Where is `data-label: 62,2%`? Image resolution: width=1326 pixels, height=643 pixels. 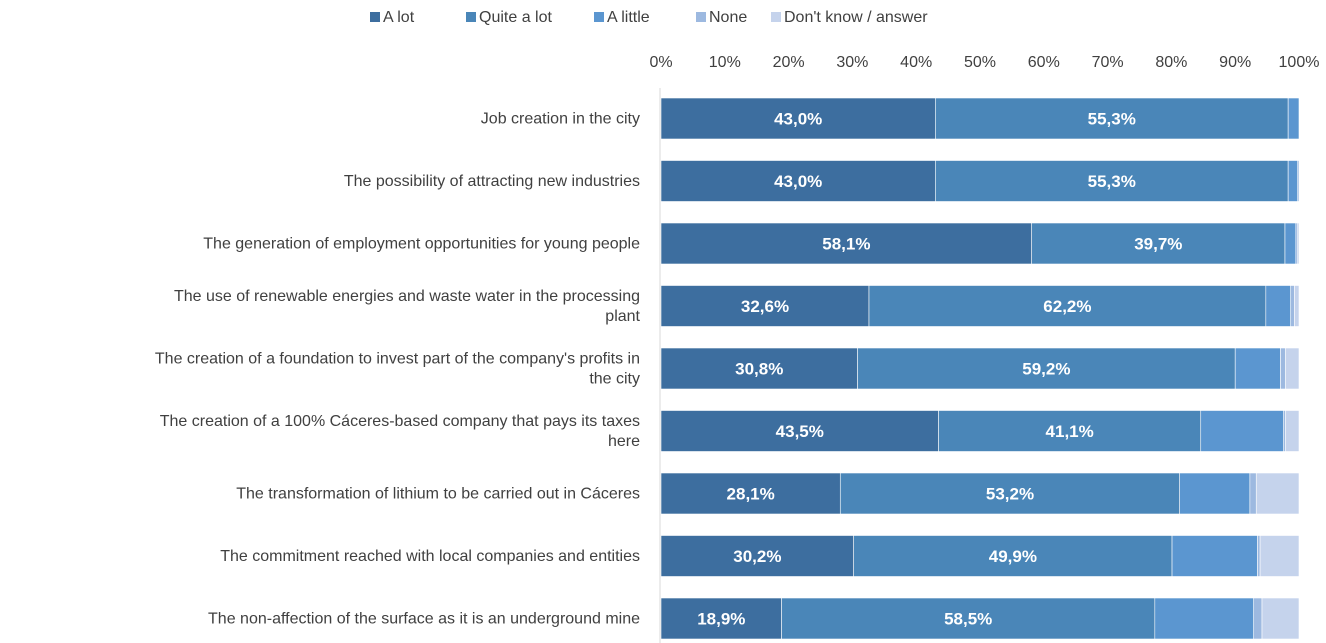 data-label: 62,2% is located at coordinates (1067, 306).